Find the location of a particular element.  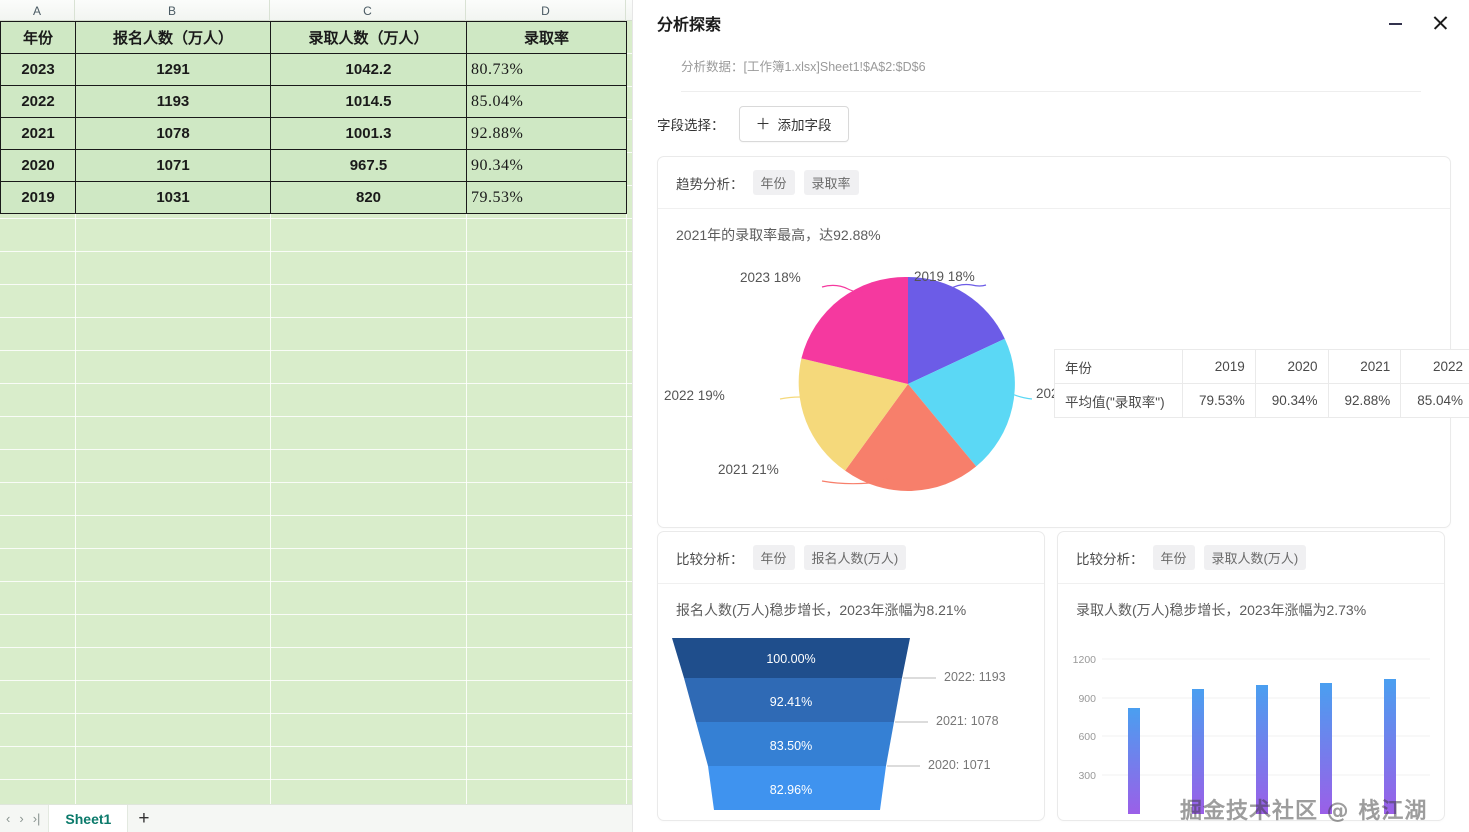

cell-rate: 85.04% is located at coordinates (546, 101).